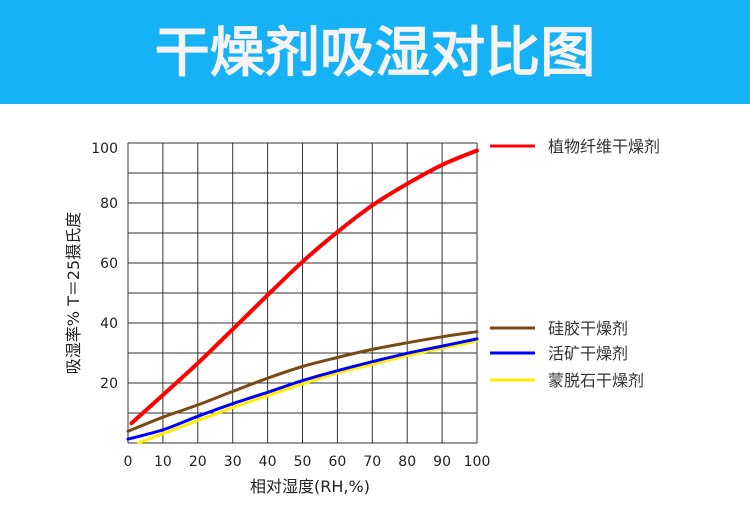  I want to click on x-tick-label: 30, so click(233, 462).